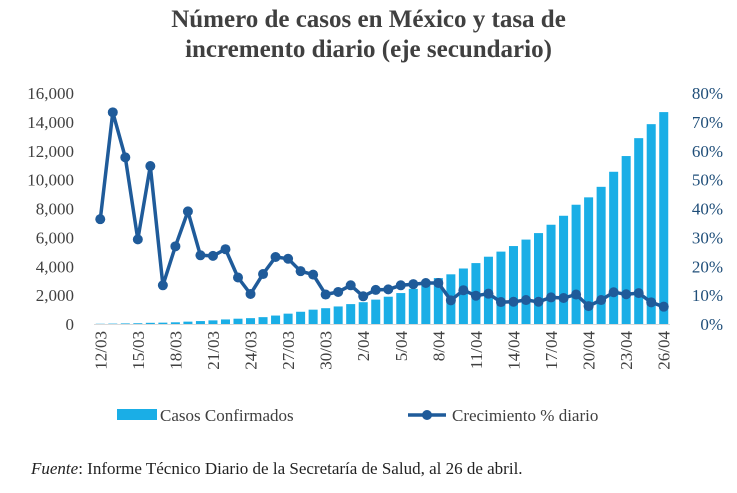  I want to click on x-axis-tick-label: 8/04, so click(438, 346).